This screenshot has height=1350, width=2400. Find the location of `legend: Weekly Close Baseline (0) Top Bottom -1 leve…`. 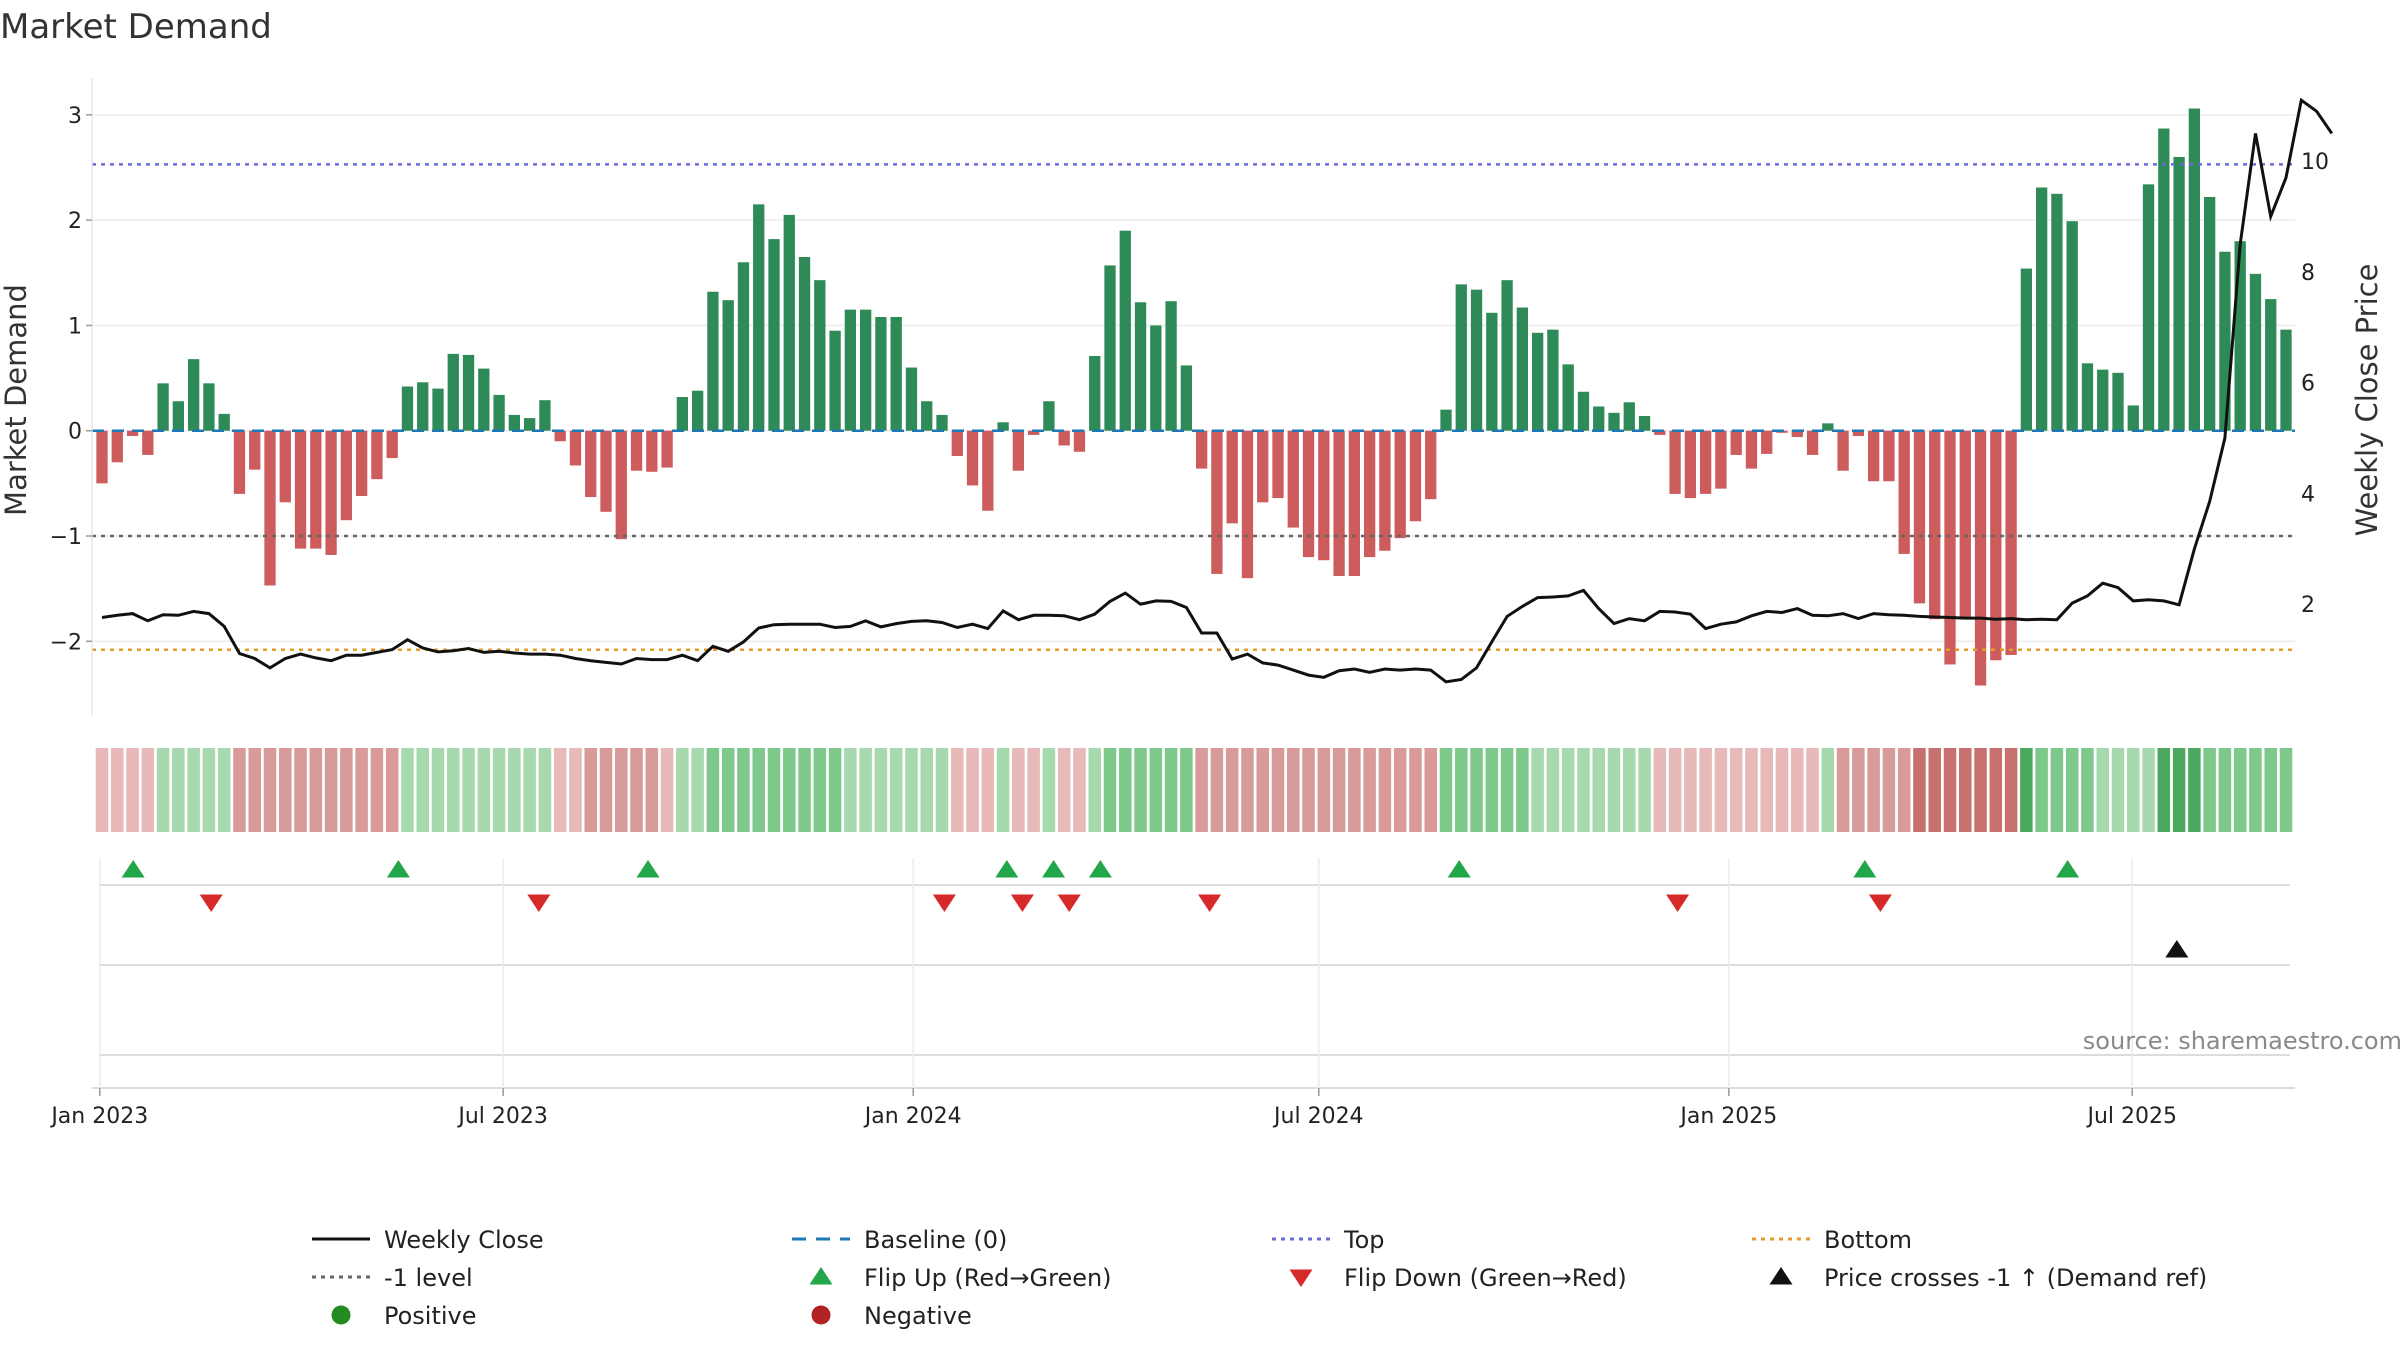

legend: Weekly Close Baseline (0) Top Bottom -1 leve… is located at coordinates (1259, 1278).